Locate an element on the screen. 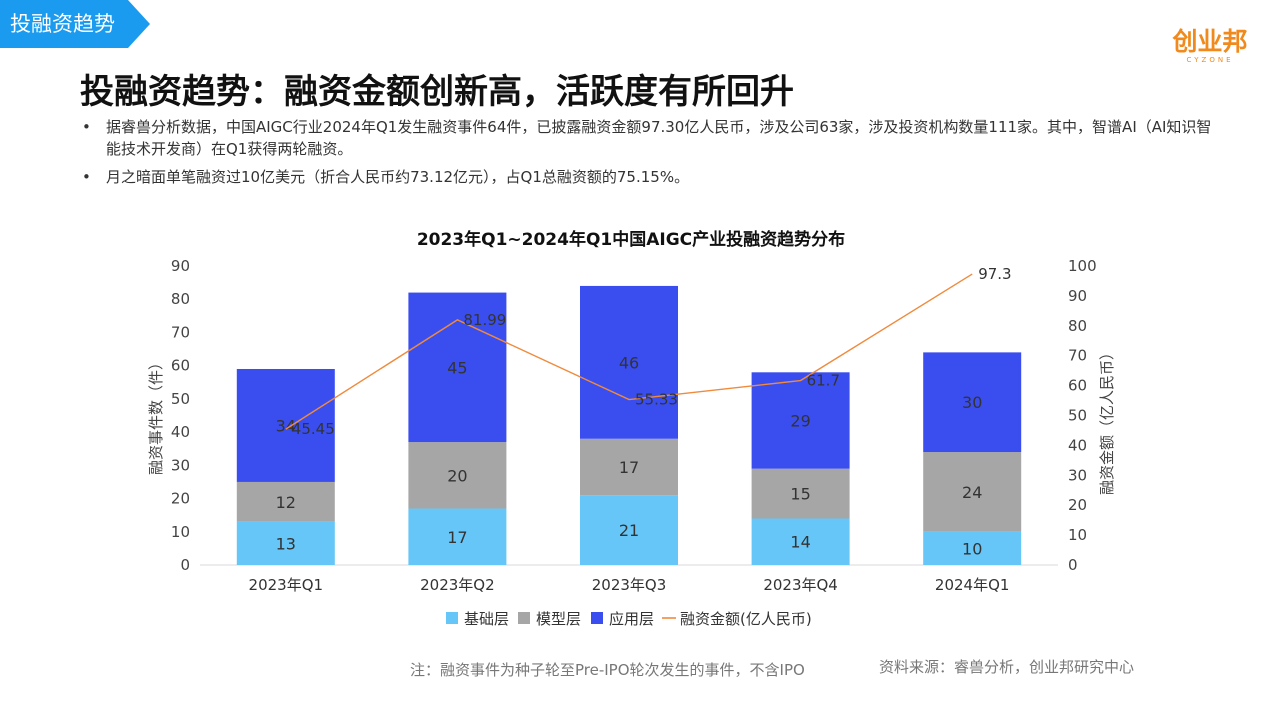 This screenshot has height=720, width=1280. y2-axis-title: 融资金额（亿人民币） is located at coordinates (1107, 420).